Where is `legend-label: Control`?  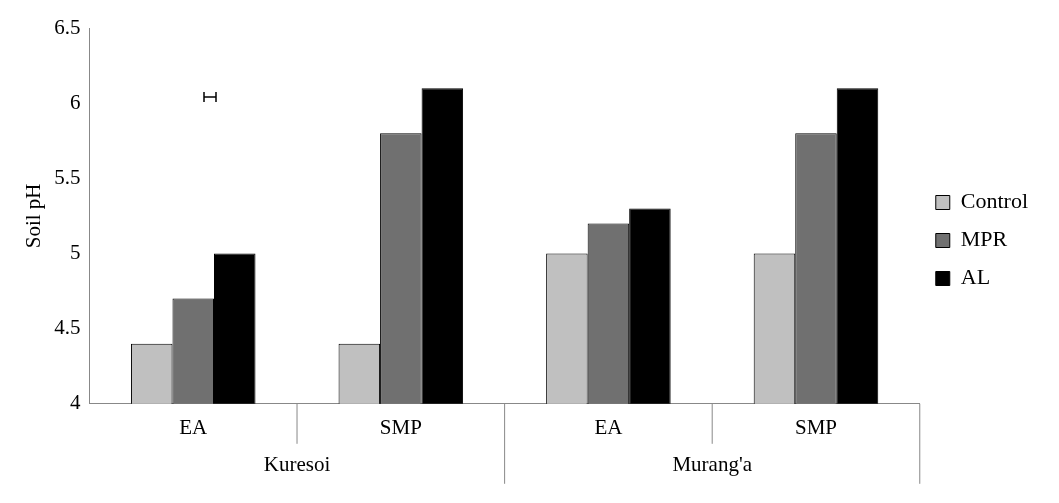
legend-label: Control is located at coordinates (994, 201).